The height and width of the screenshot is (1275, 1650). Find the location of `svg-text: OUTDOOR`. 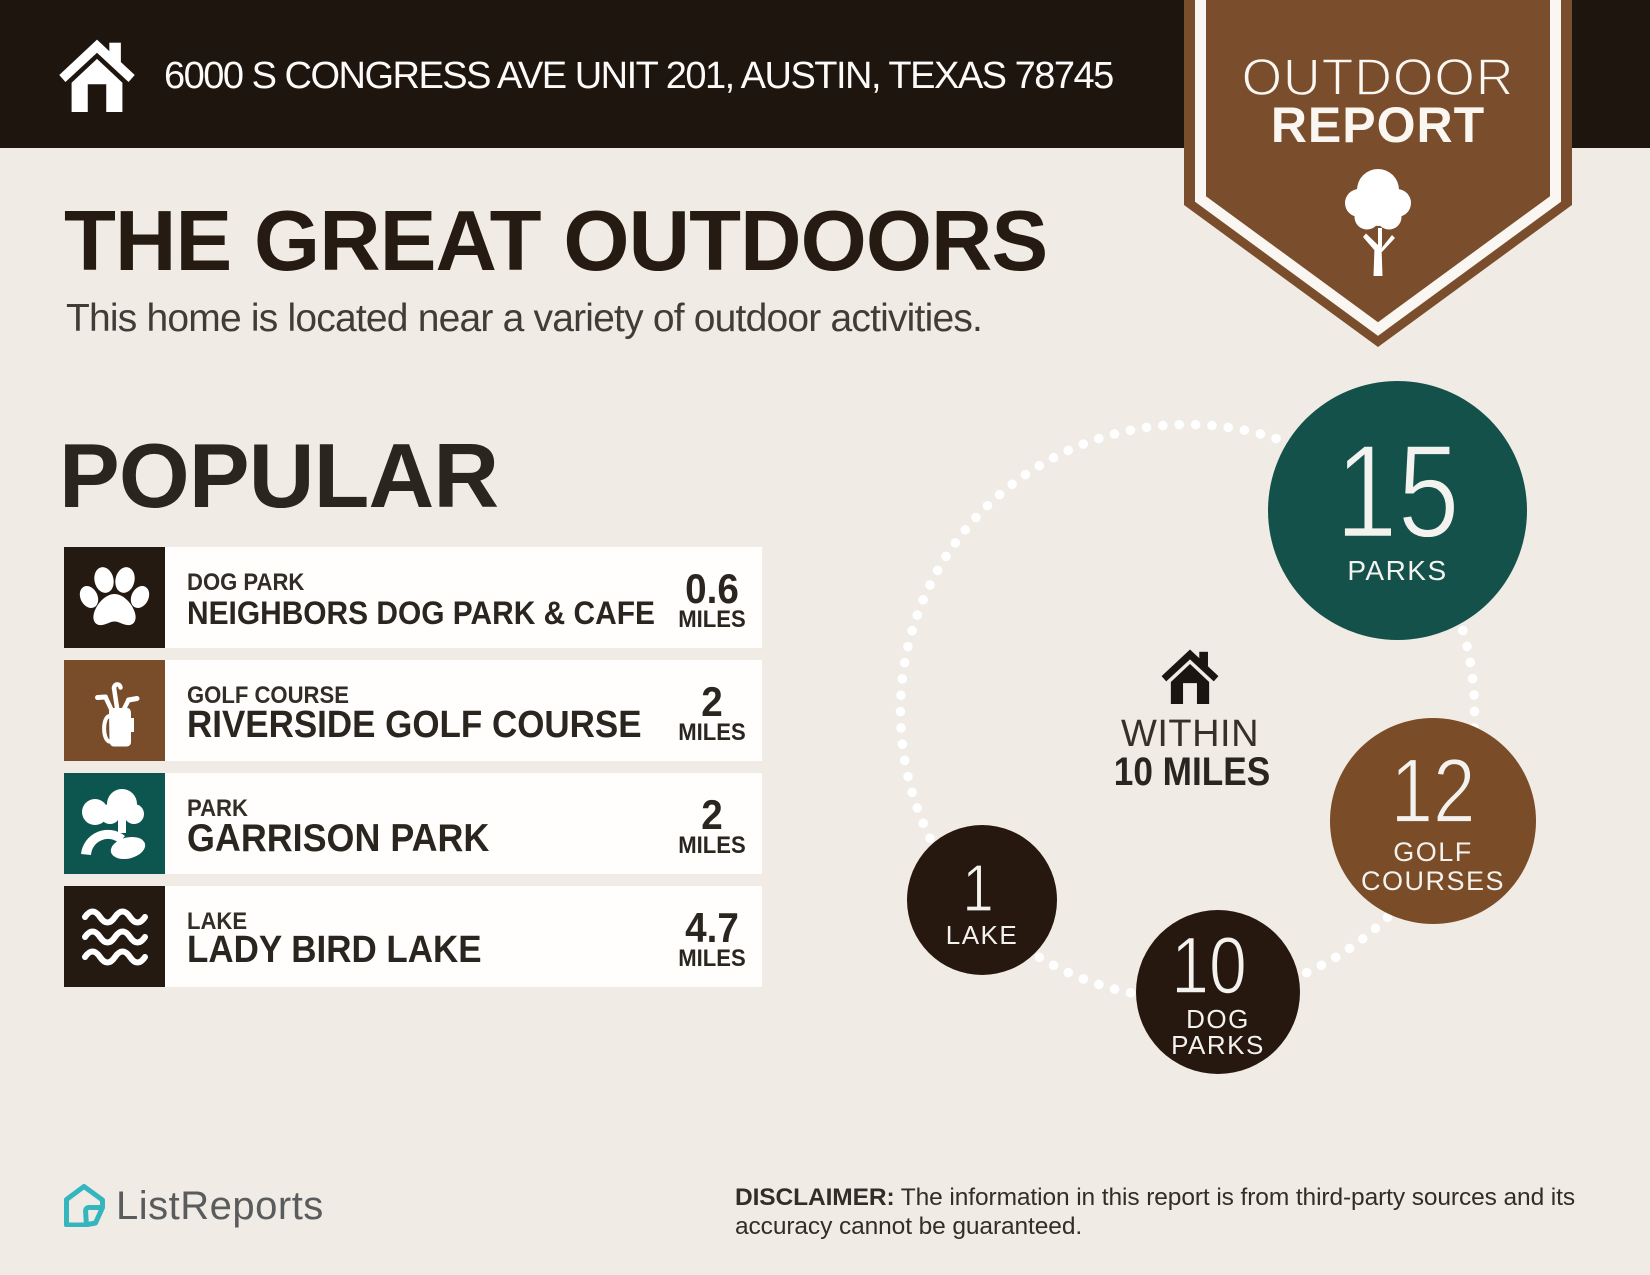

svg-text: OUTDOOR is located at coordinates (1378, 78).